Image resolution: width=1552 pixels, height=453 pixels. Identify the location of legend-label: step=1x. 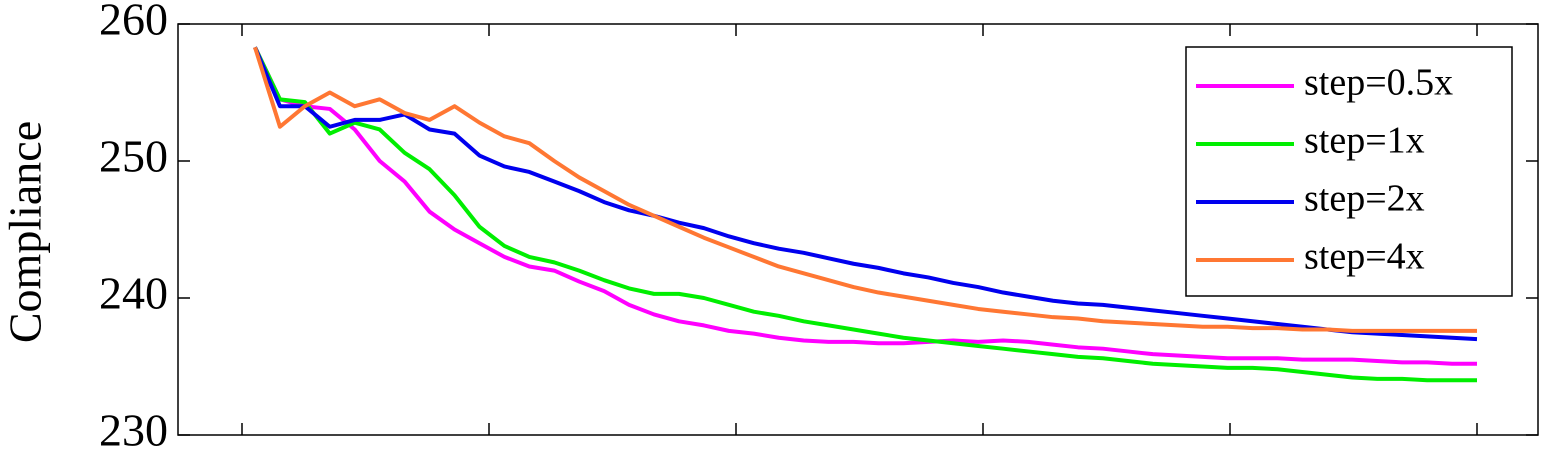
(1364, 141).